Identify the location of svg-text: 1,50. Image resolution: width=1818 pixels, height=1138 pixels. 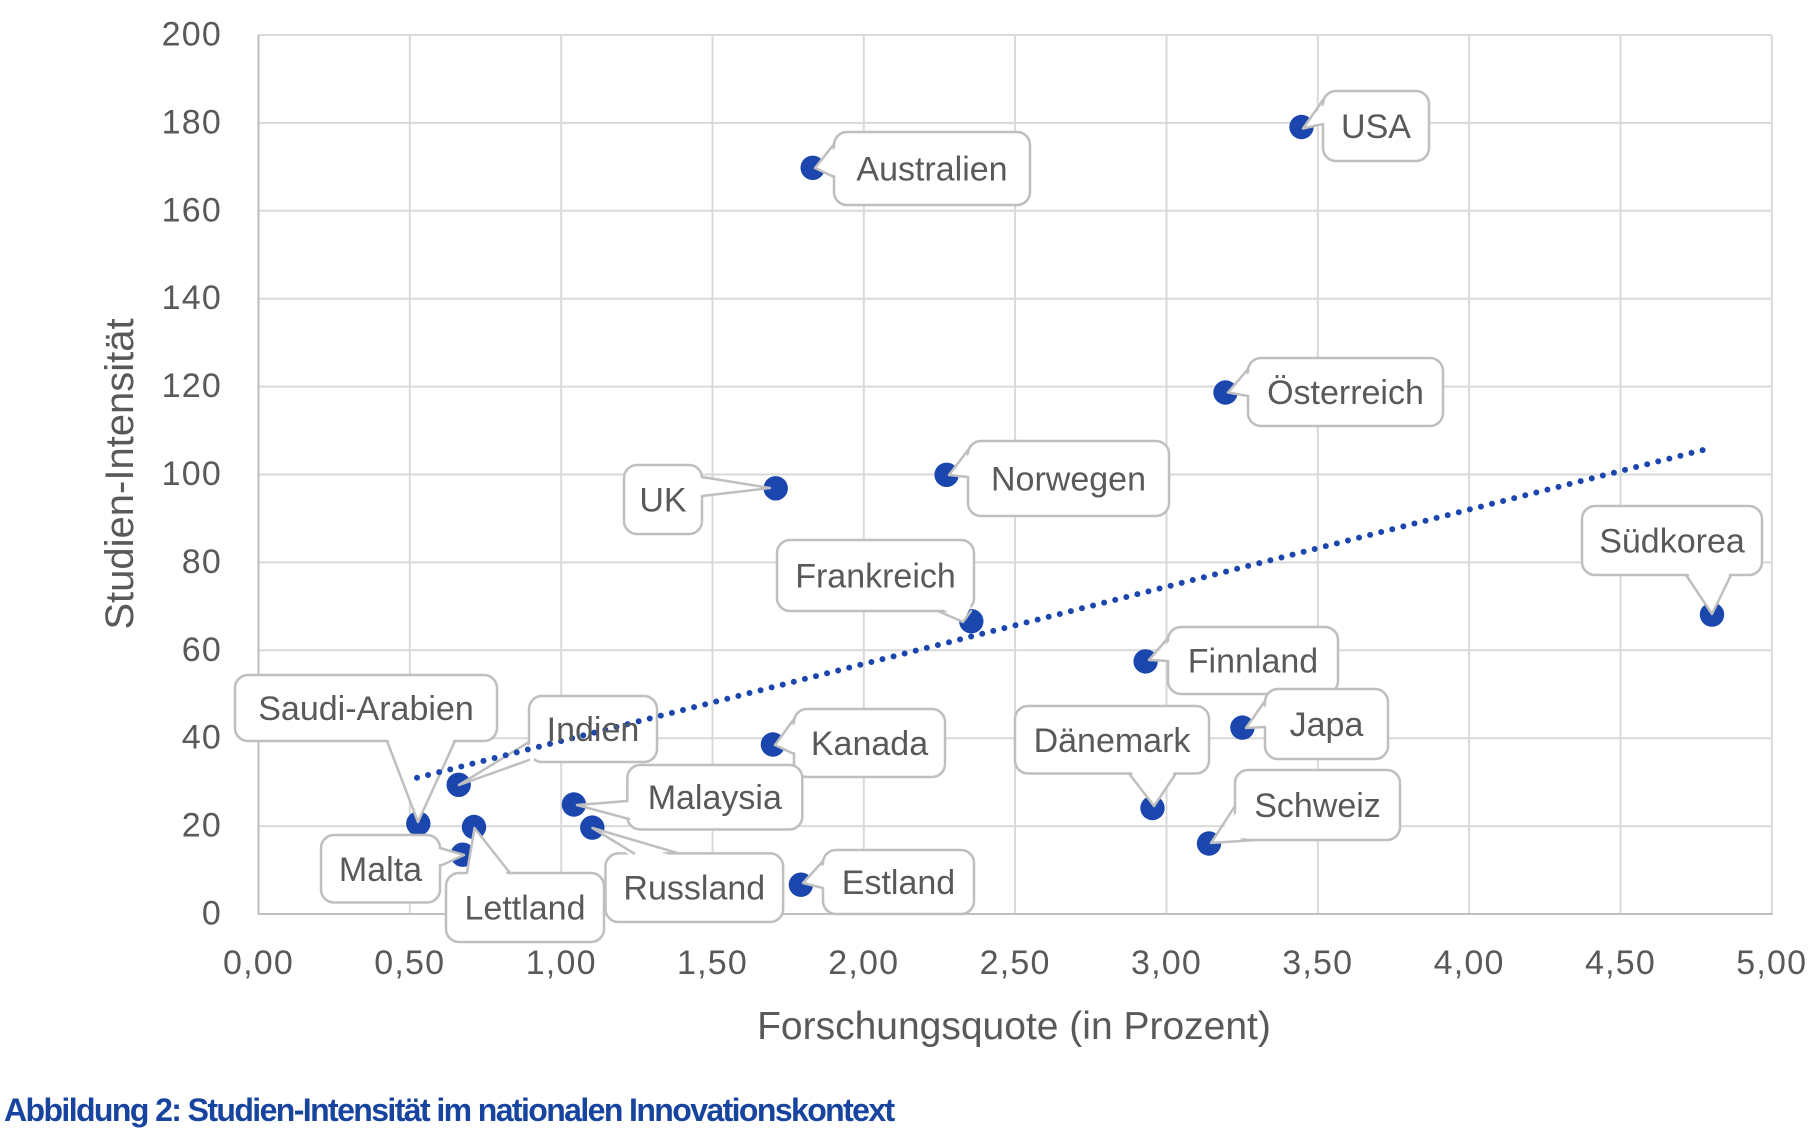
(712, 963).